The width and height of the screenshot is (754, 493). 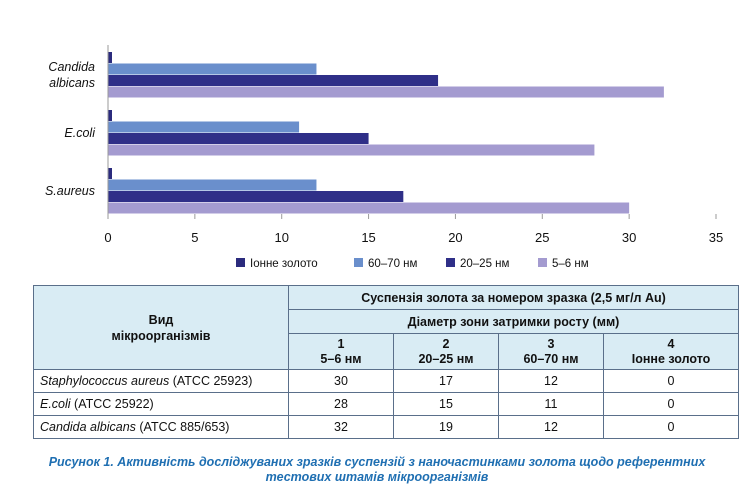 I want to click on value-cell: 32, so click(x=341, y=427).